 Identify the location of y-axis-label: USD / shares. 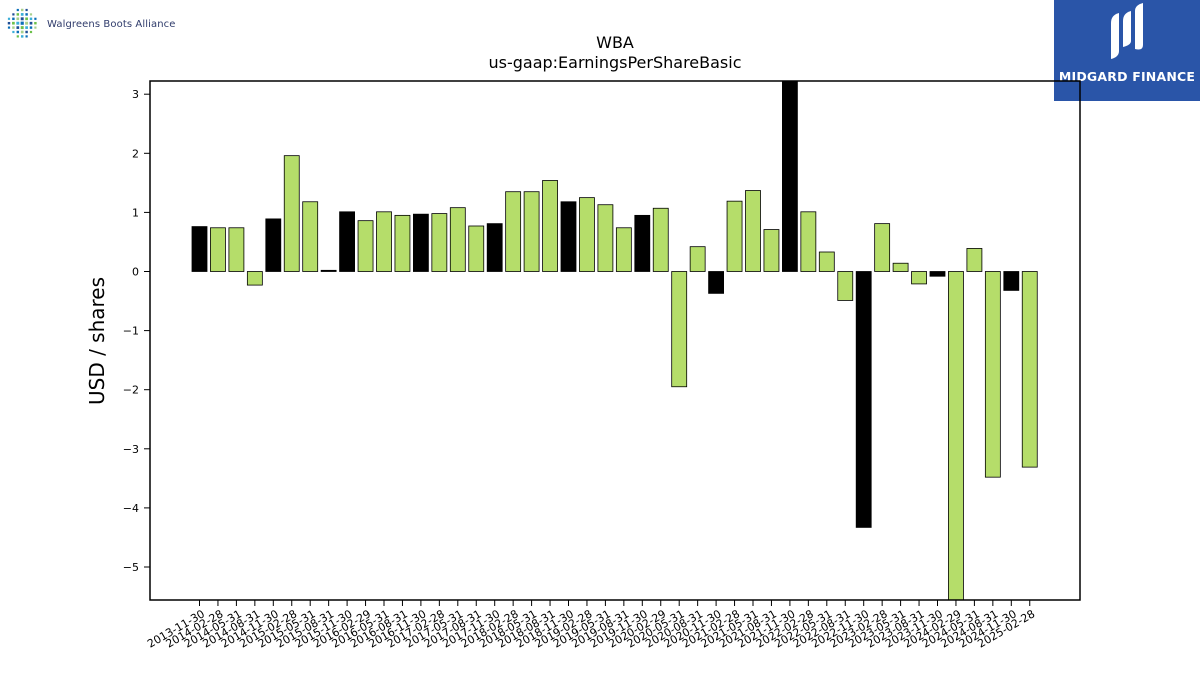
(97, 341).